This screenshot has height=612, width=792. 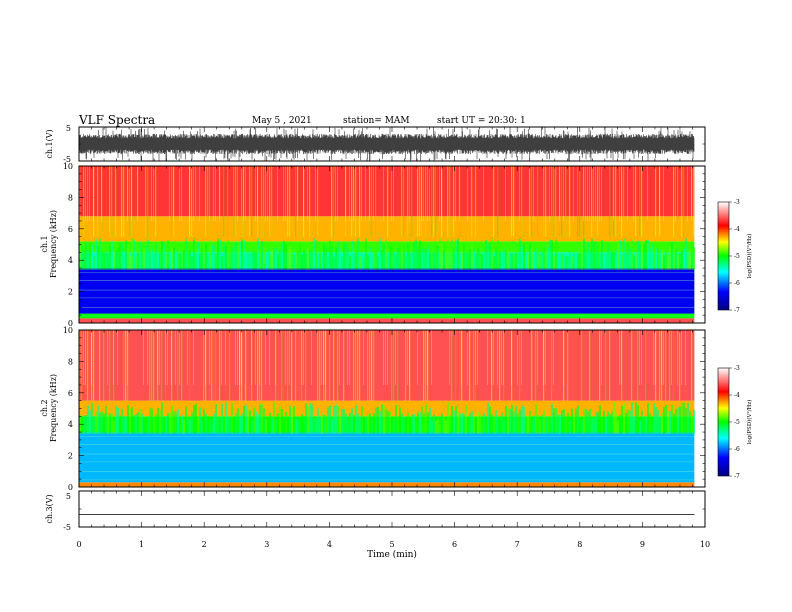 I want to click on time-tick-label: 4, so click(x=329, y=544).